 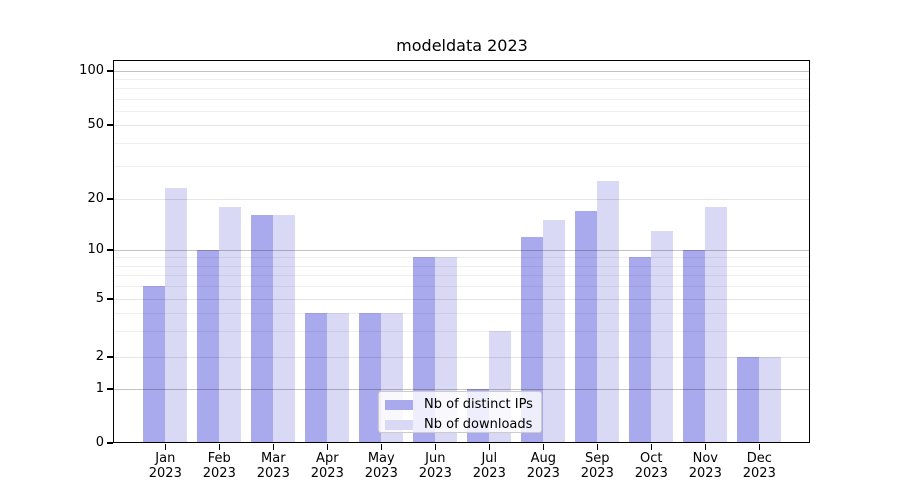 What do you see at coordinates (462, 45) in the screenshot?
I see `chart-title: modeldata 2023` at bounding box center [462, 45].